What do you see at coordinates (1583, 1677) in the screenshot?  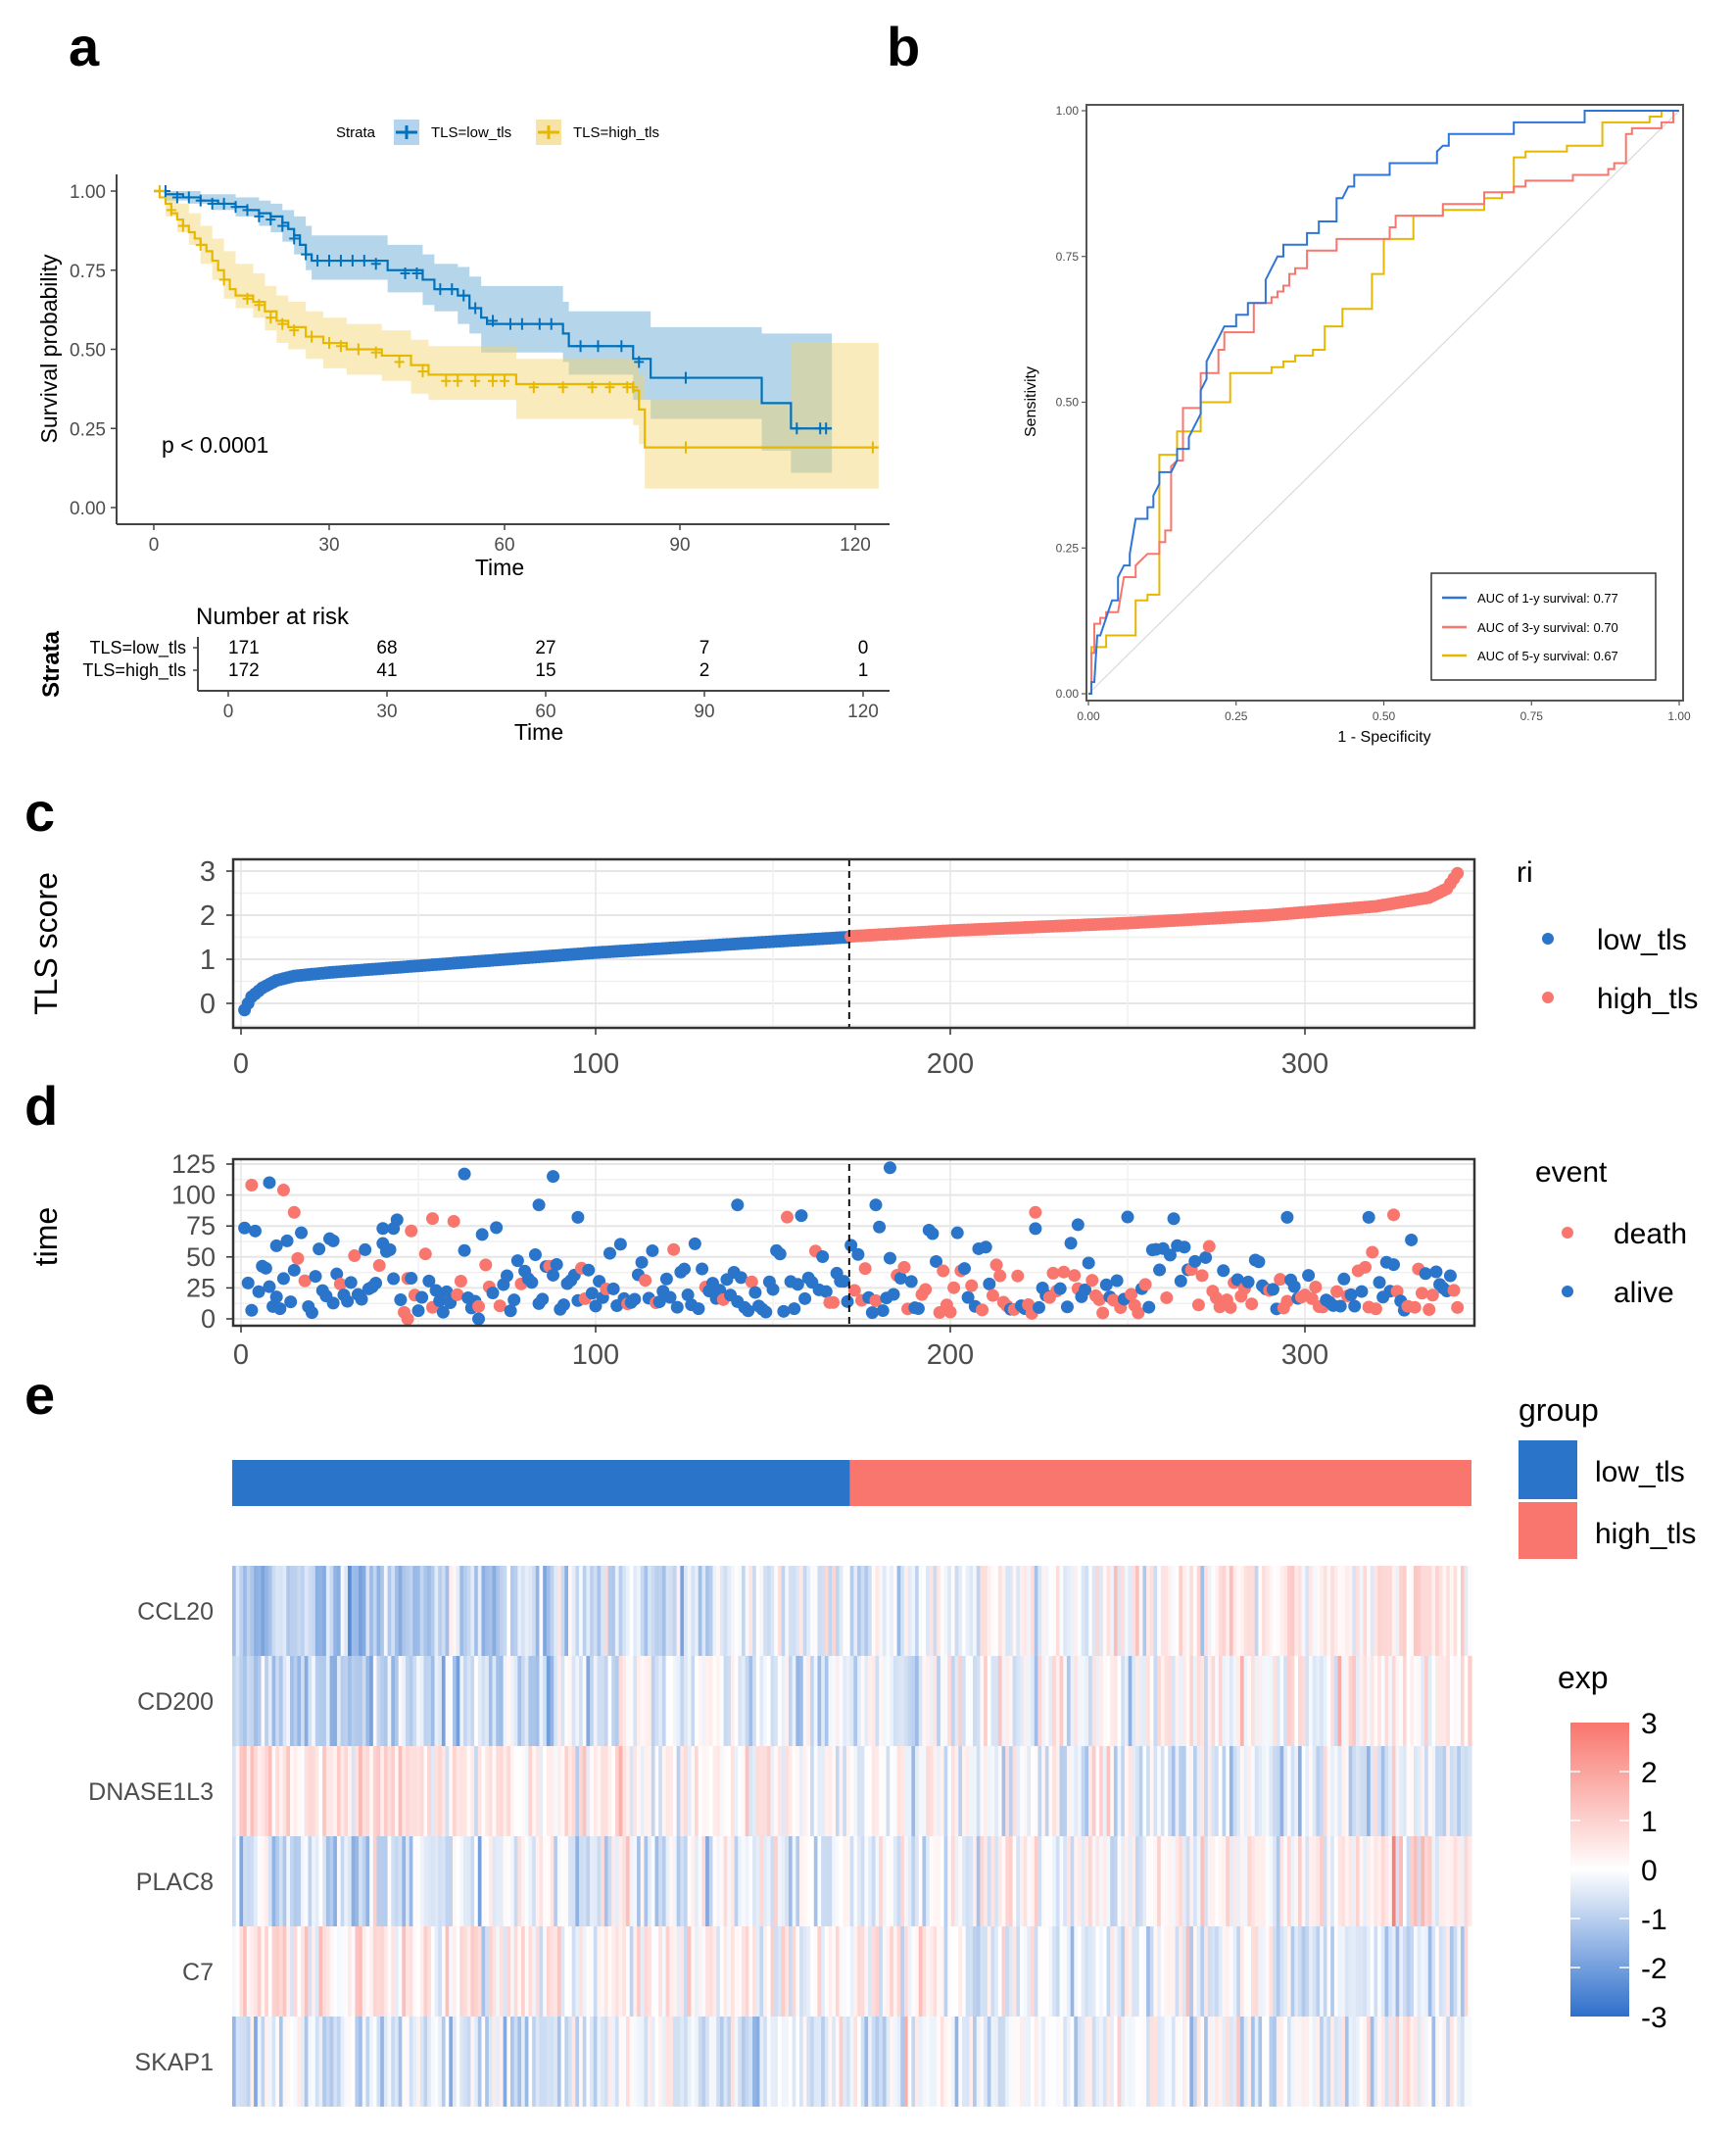 I see `heatmap-color-legend-title: exp` at bounding box center [1583, 1677].